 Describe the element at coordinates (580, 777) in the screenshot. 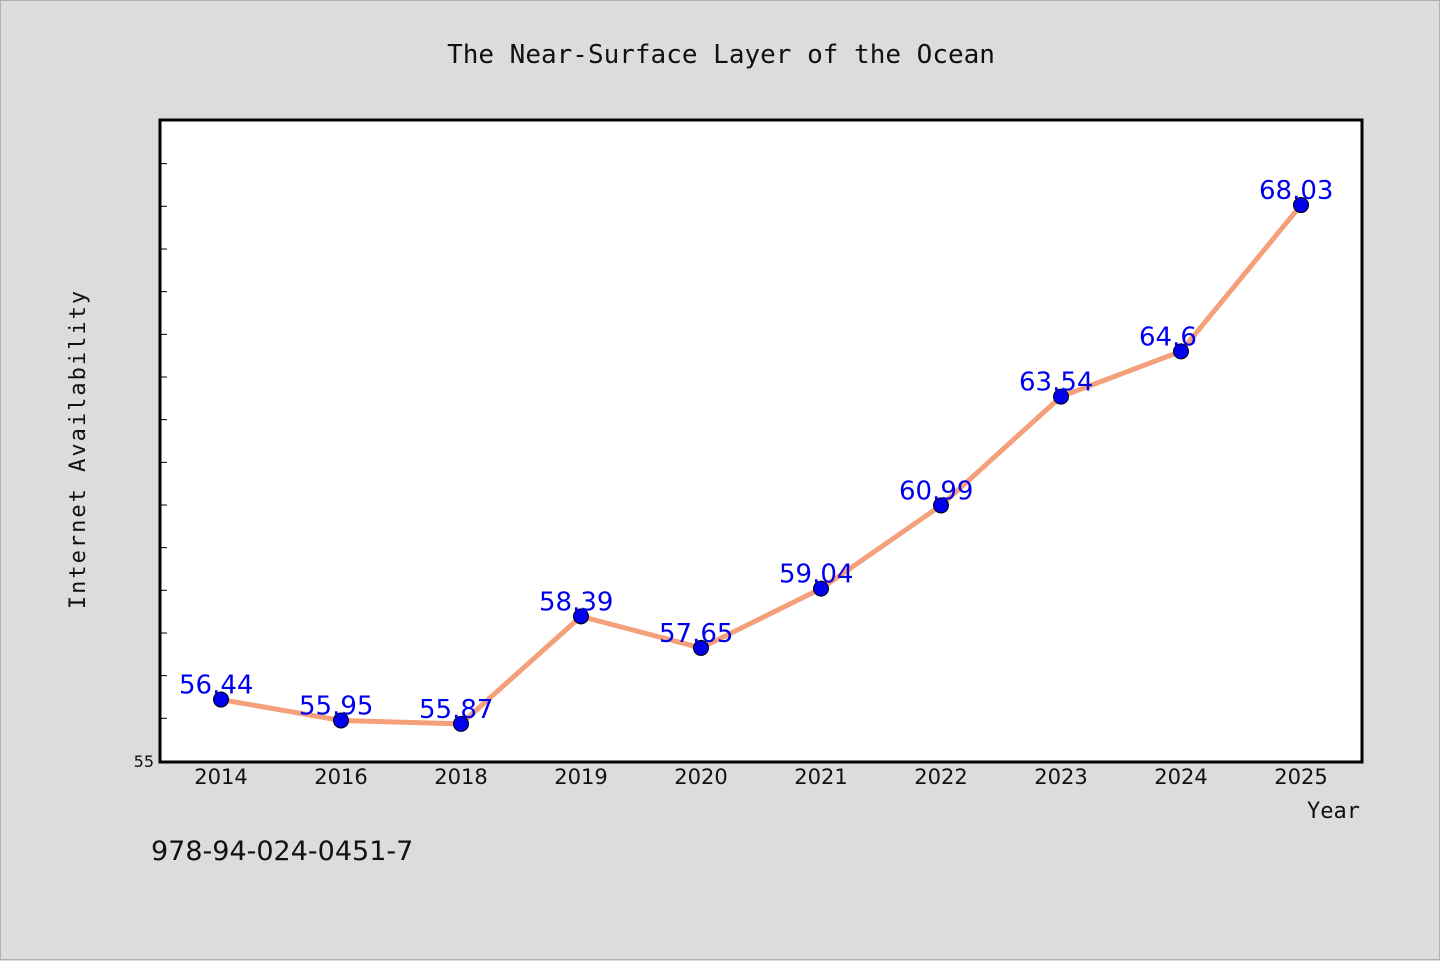

I see `x-tick-label-3: 2019` at that location.